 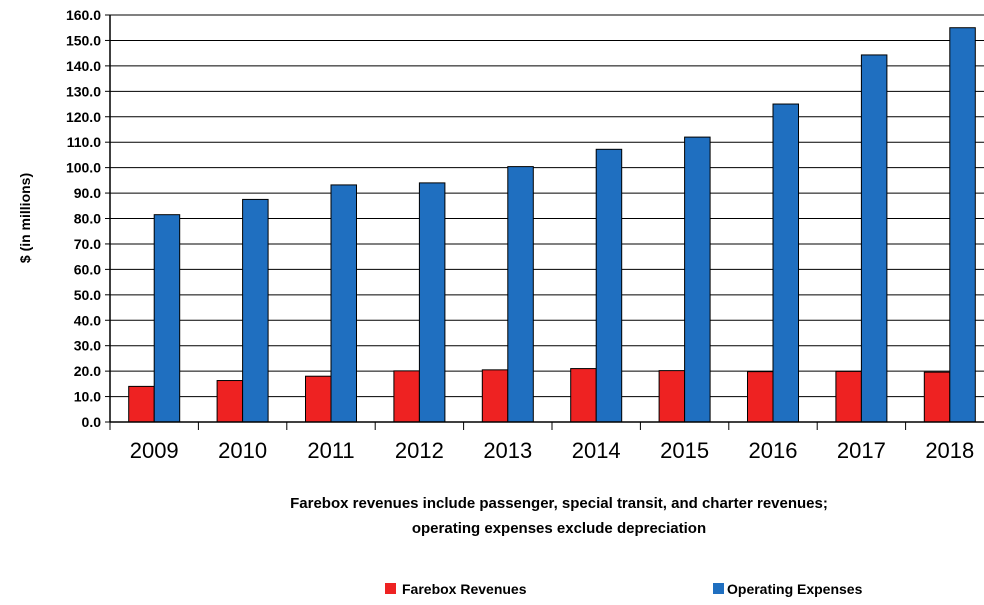 I want to click on bar-operating-expenses-2010, so click(x=255, y=310).